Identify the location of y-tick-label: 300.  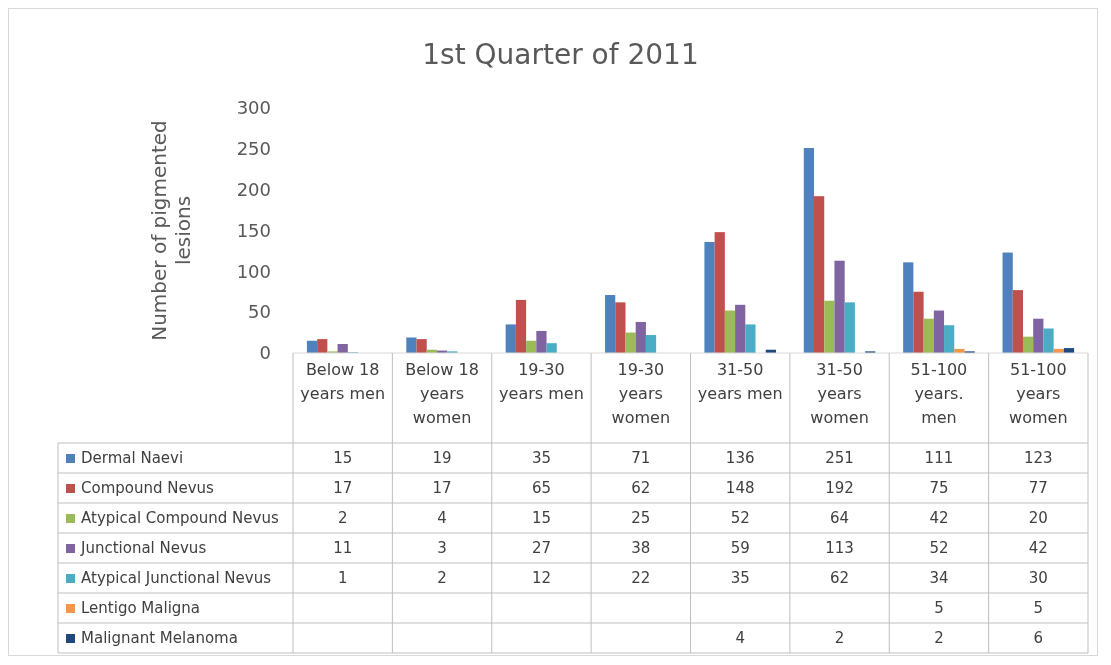
(253, 108).